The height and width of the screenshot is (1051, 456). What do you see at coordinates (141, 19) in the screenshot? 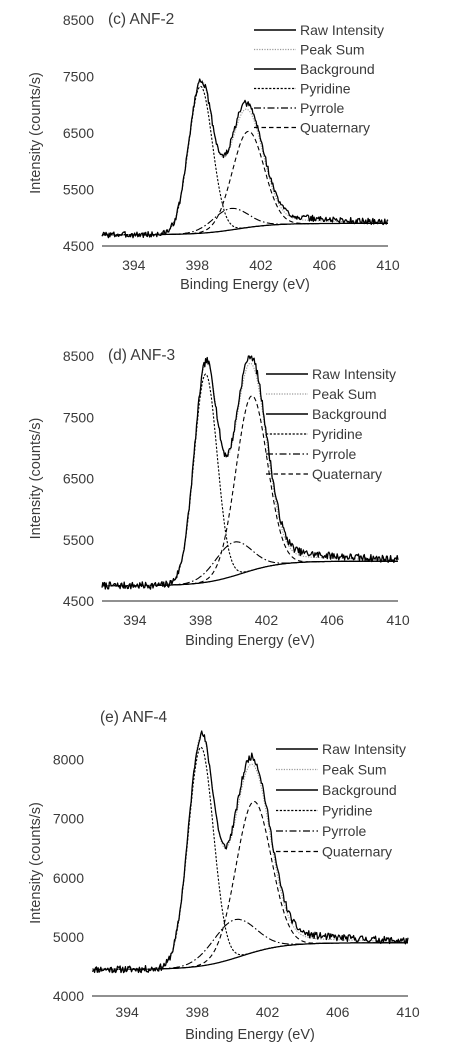
I see `chart-title: (c) ANF-2` at bounding box center [141, 19].